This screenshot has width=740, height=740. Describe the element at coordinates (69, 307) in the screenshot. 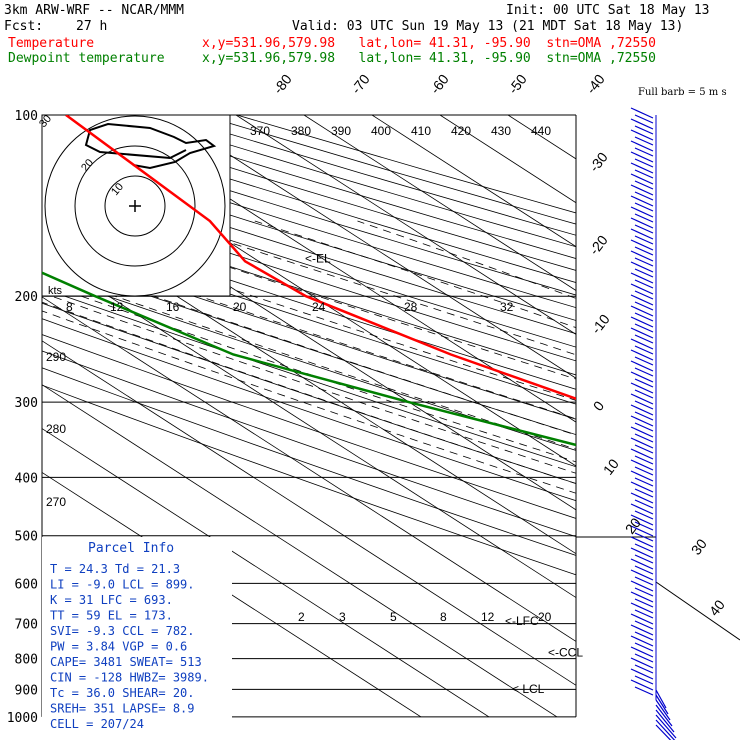

I see `hodograph-speed-label: 8` at that location.